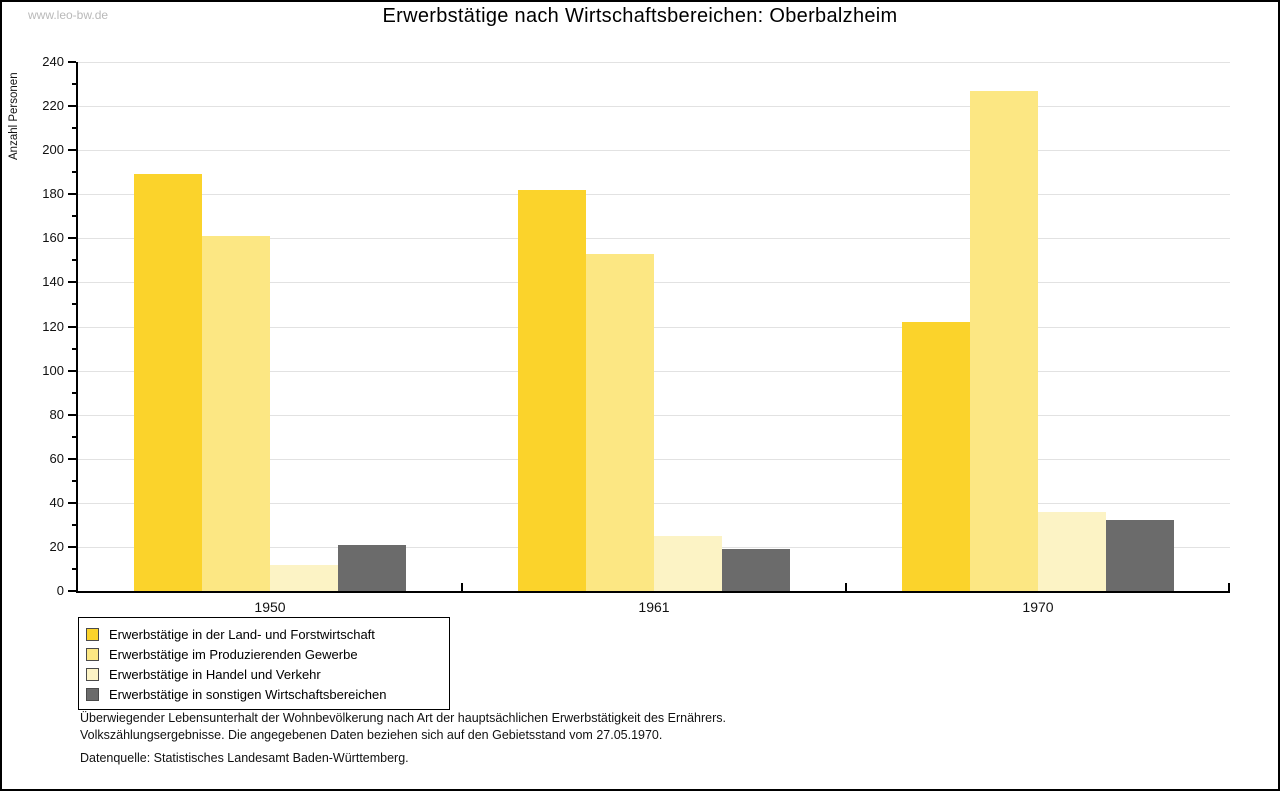  What do you see at coordinates (215, 674) in the screenshot?
I see `legend-label: Erwerbstätige in Handel und Verkehr` at bounding box center [215, 674].